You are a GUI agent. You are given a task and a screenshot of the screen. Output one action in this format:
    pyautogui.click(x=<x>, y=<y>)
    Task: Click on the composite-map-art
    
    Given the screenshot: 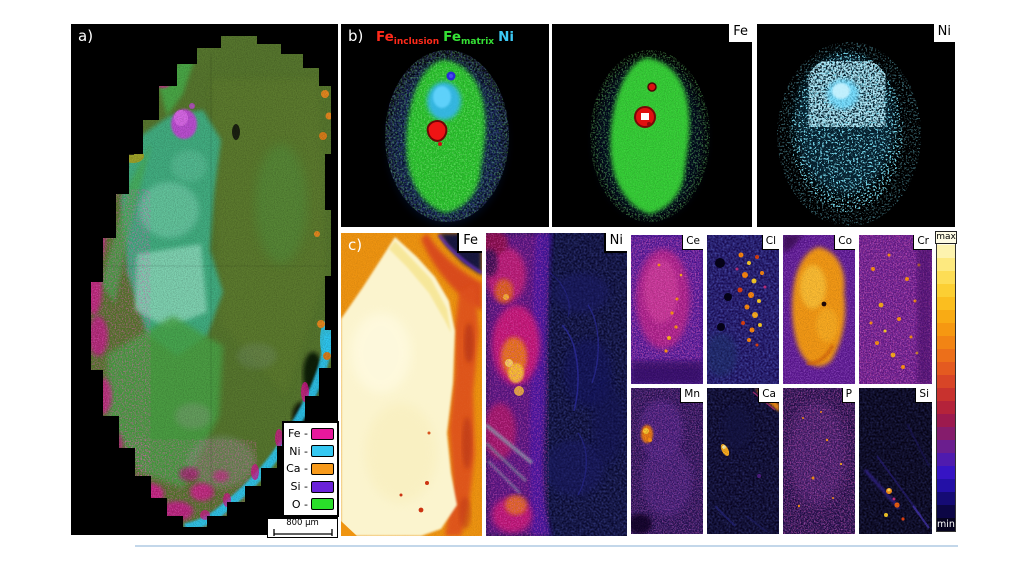 What is the action you would take?
    pyautogui.click(x=445, y=125)
    